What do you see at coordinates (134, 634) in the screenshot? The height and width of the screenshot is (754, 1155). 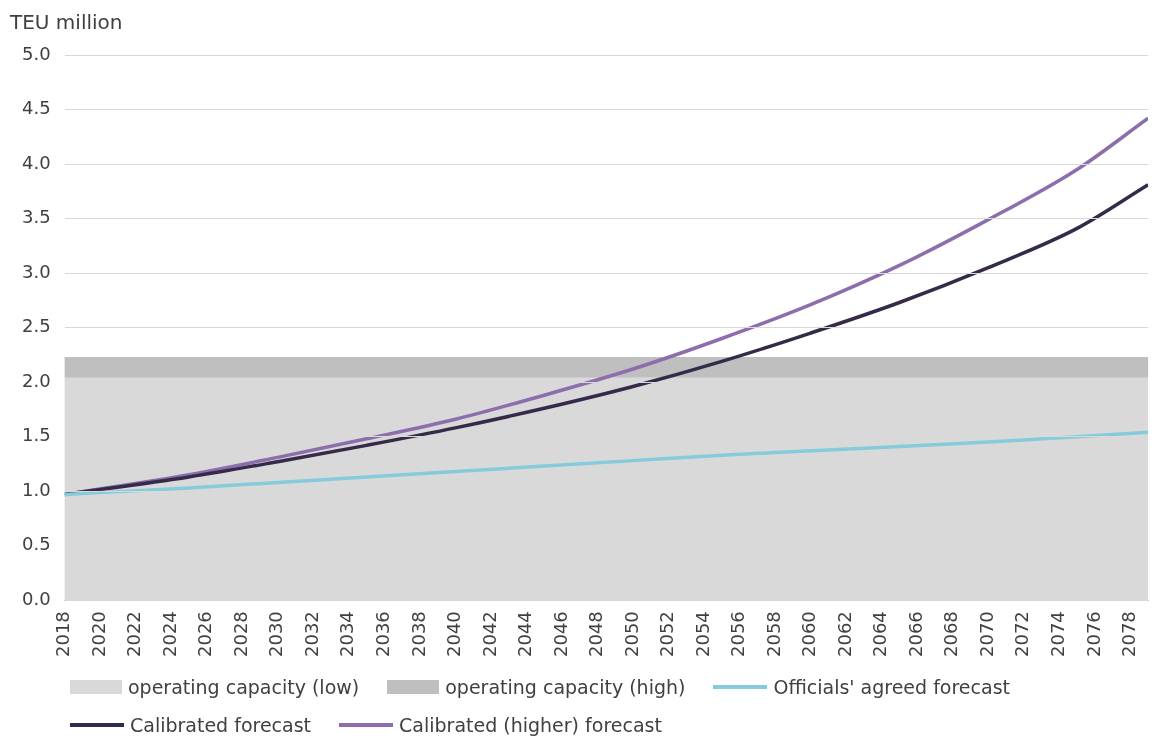 I see `x-tick-label: 2022` at bounding box center [134, 634].